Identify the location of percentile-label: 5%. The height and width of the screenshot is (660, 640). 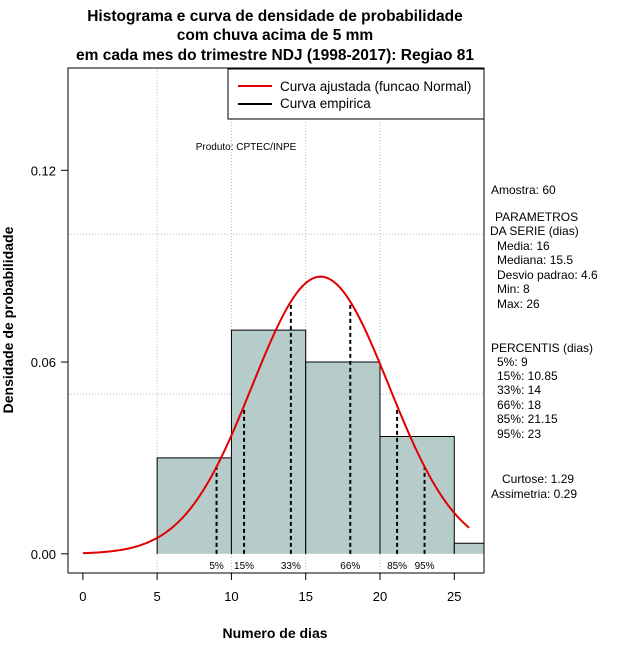
(216, 566).